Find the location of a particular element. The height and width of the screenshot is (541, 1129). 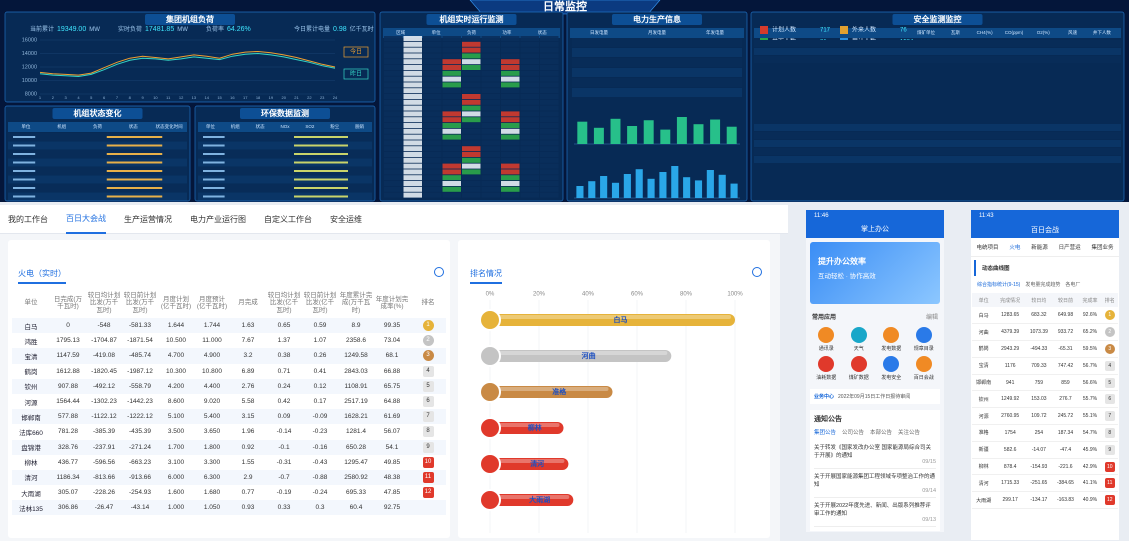

stat-value: 76 is located at coordinates (903, 31).